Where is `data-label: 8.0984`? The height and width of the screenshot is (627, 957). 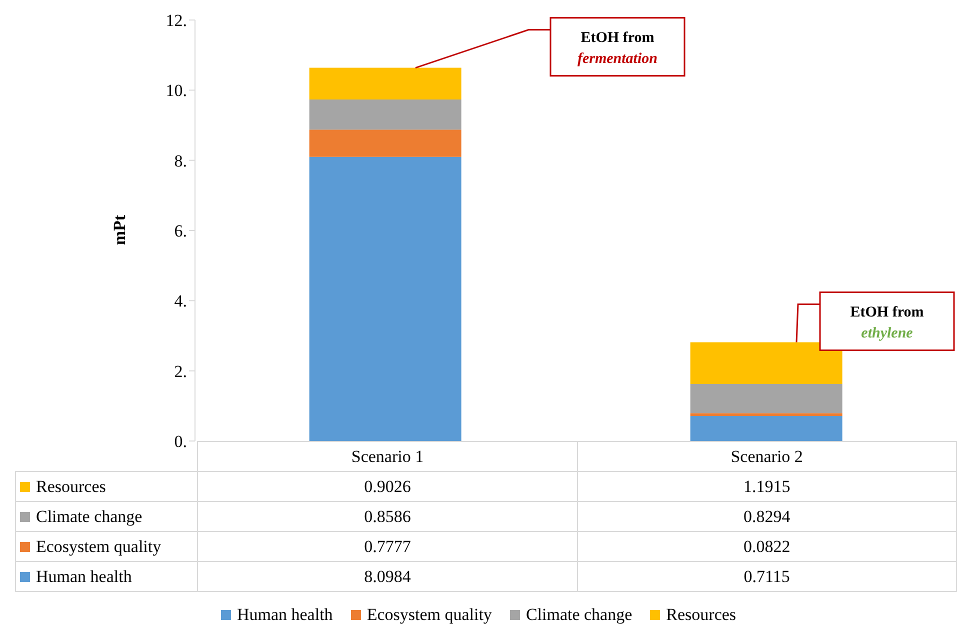 data-label: 8.0984 is located at coordinates (388, 577).